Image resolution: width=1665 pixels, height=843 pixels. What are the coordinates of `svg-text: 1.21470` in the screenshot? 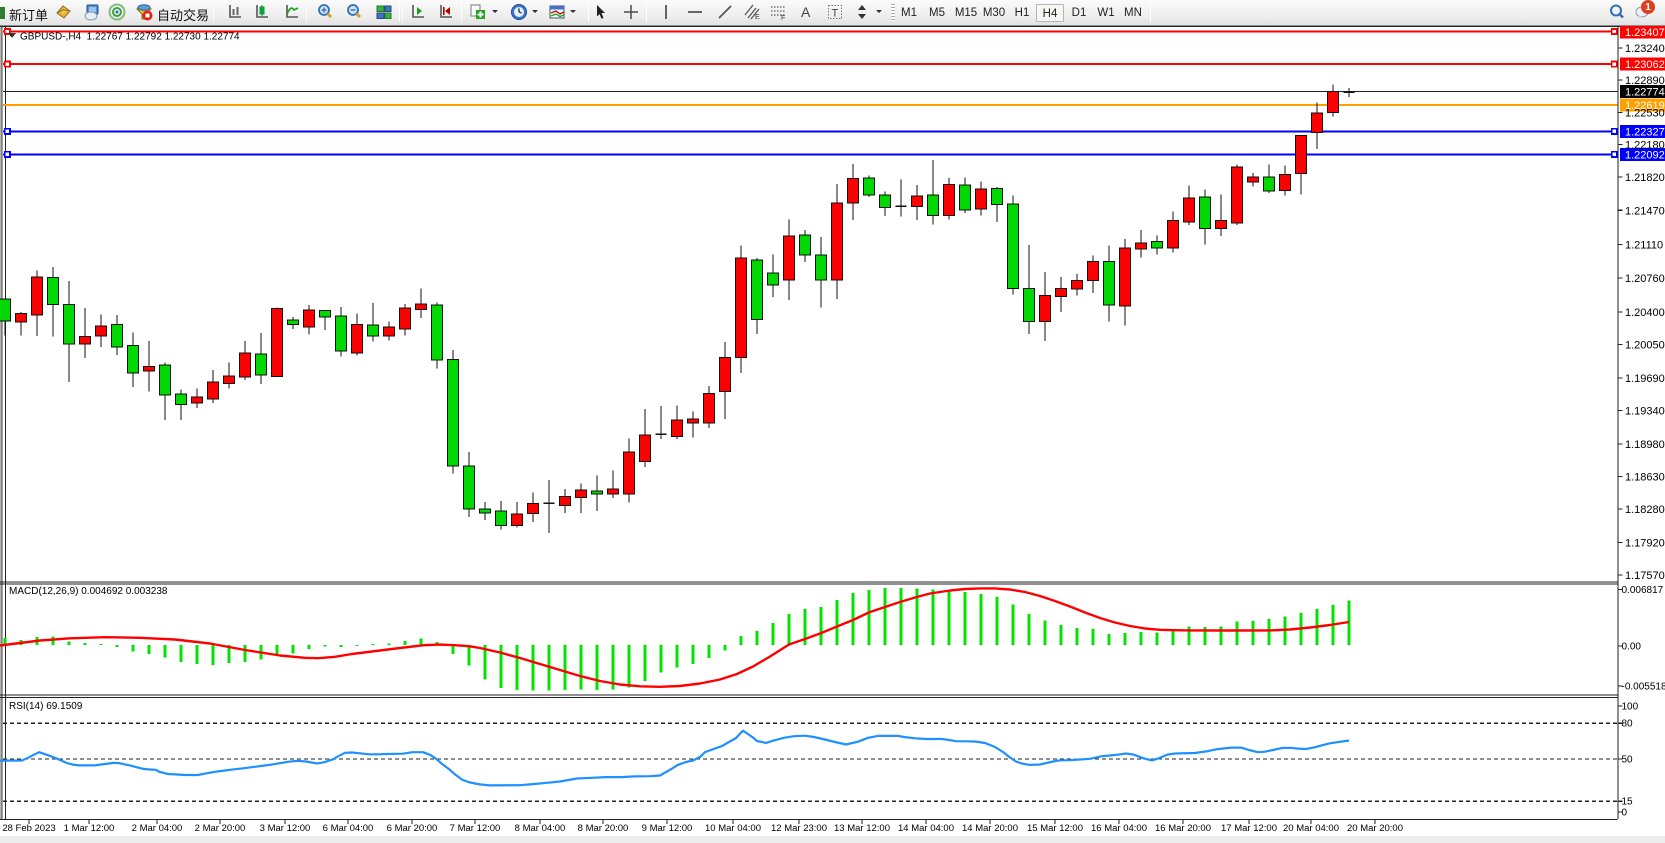 It's located at (1645, 211).